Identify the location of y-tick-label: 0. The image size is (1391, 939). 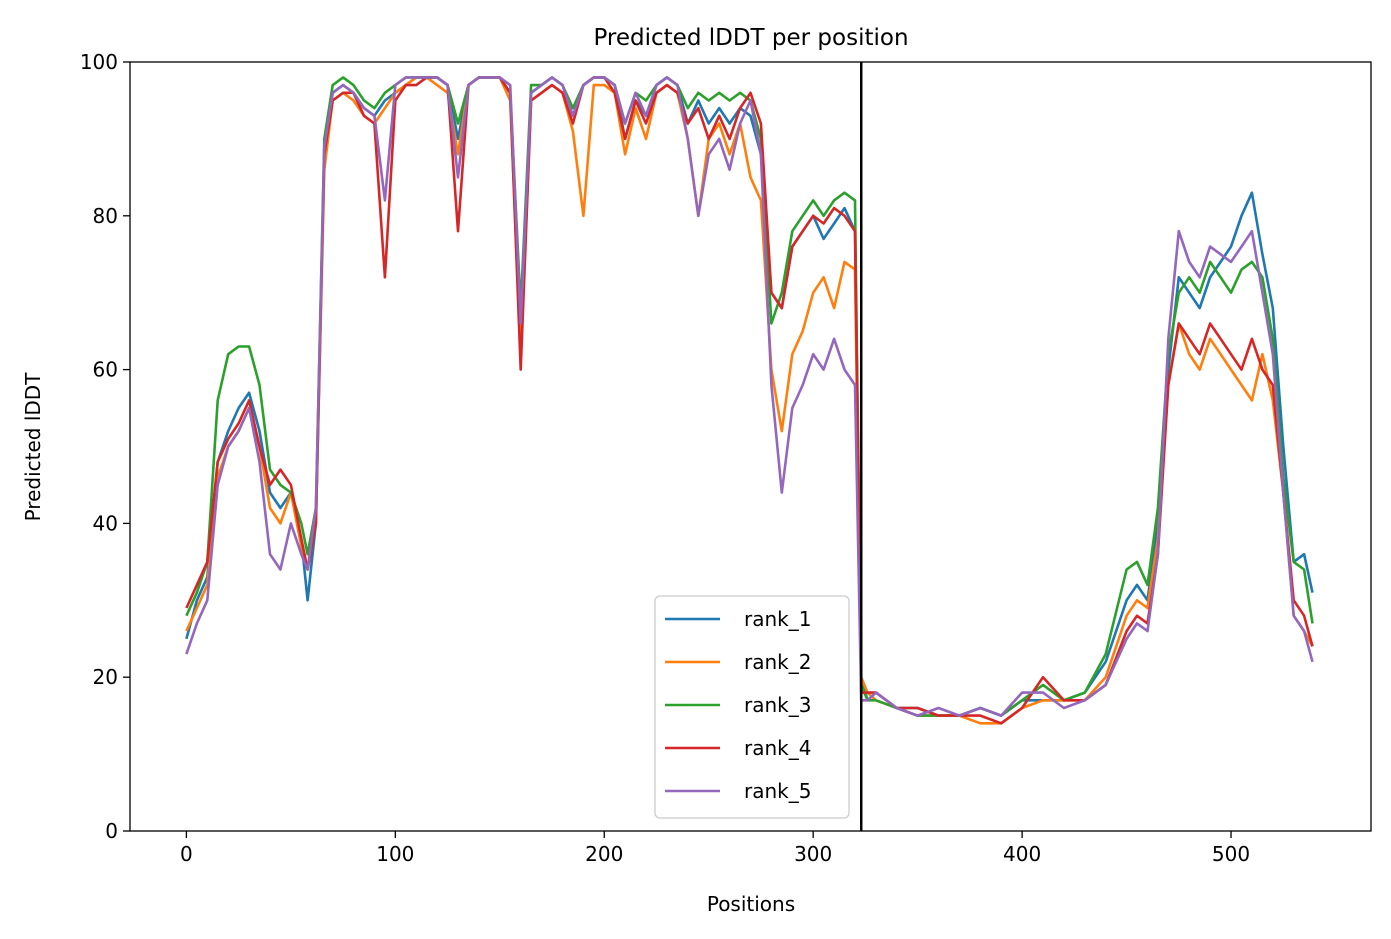
(111, 831).